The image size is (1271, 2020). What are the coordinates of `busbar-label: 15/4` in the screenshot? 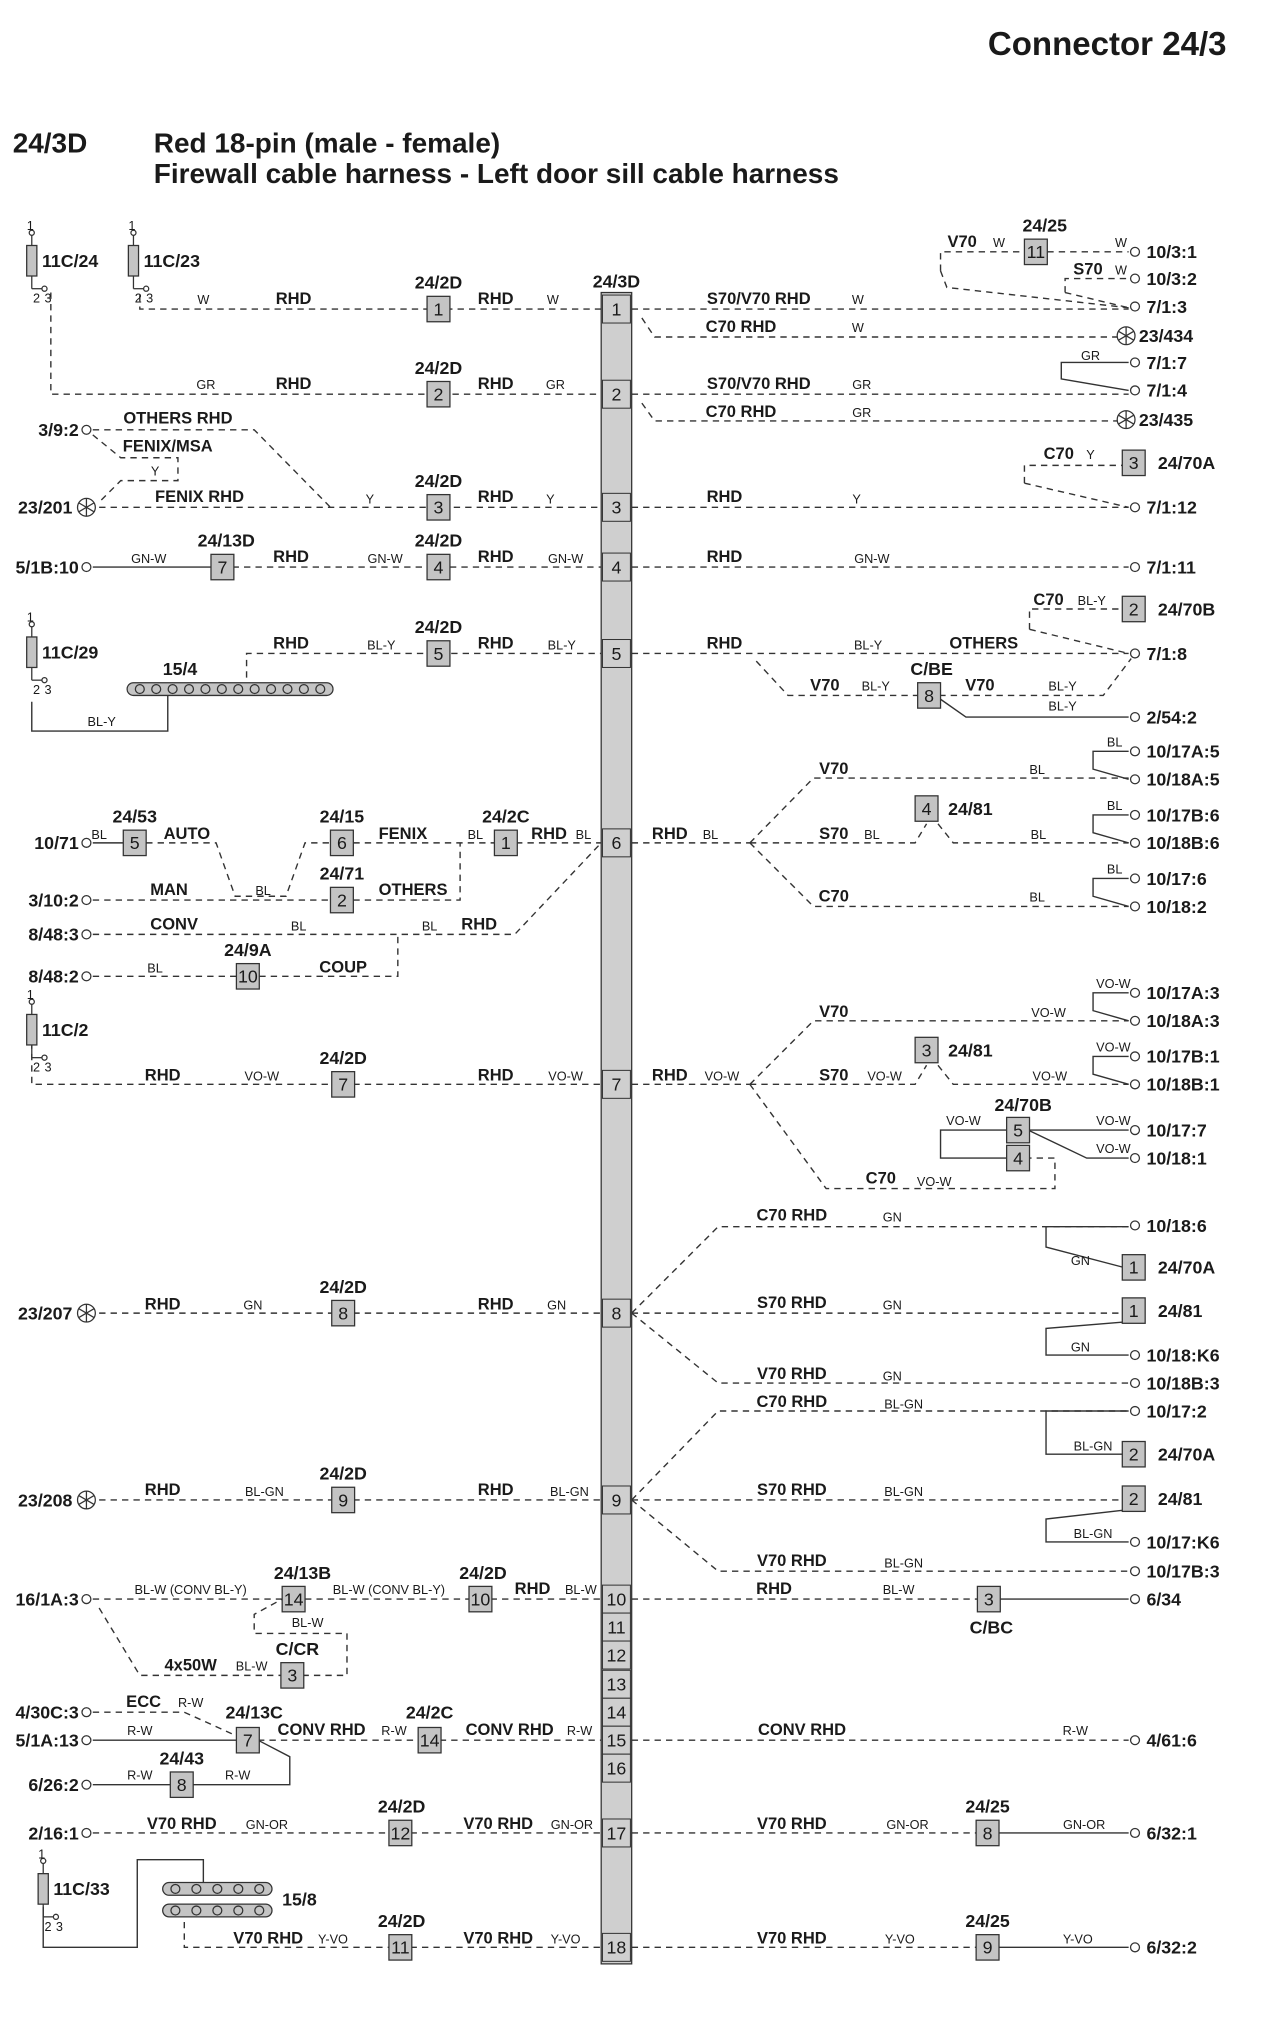 It's located at (180, 669).